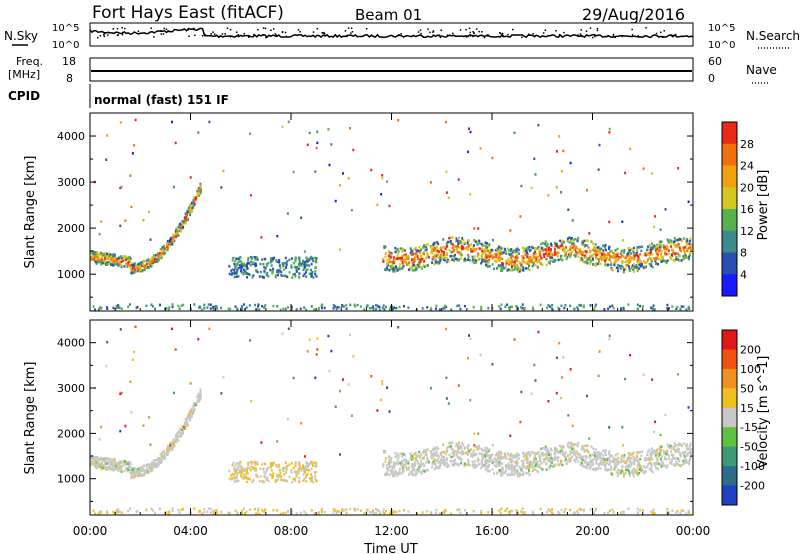 The image size is (800, 554). Describe the element at coordinates (747, 144) in the screenshot. I see `colorbar-tick-label: 28` at that location.